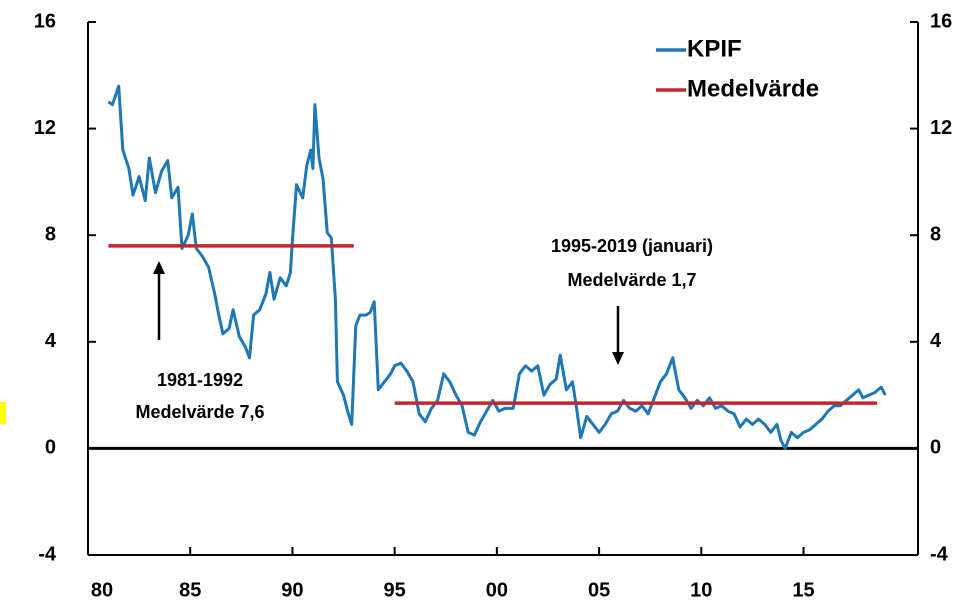 This screenshot has height=611, width=973. I want to click on annotation: Medelvärde 7,6, so click(199, 412).